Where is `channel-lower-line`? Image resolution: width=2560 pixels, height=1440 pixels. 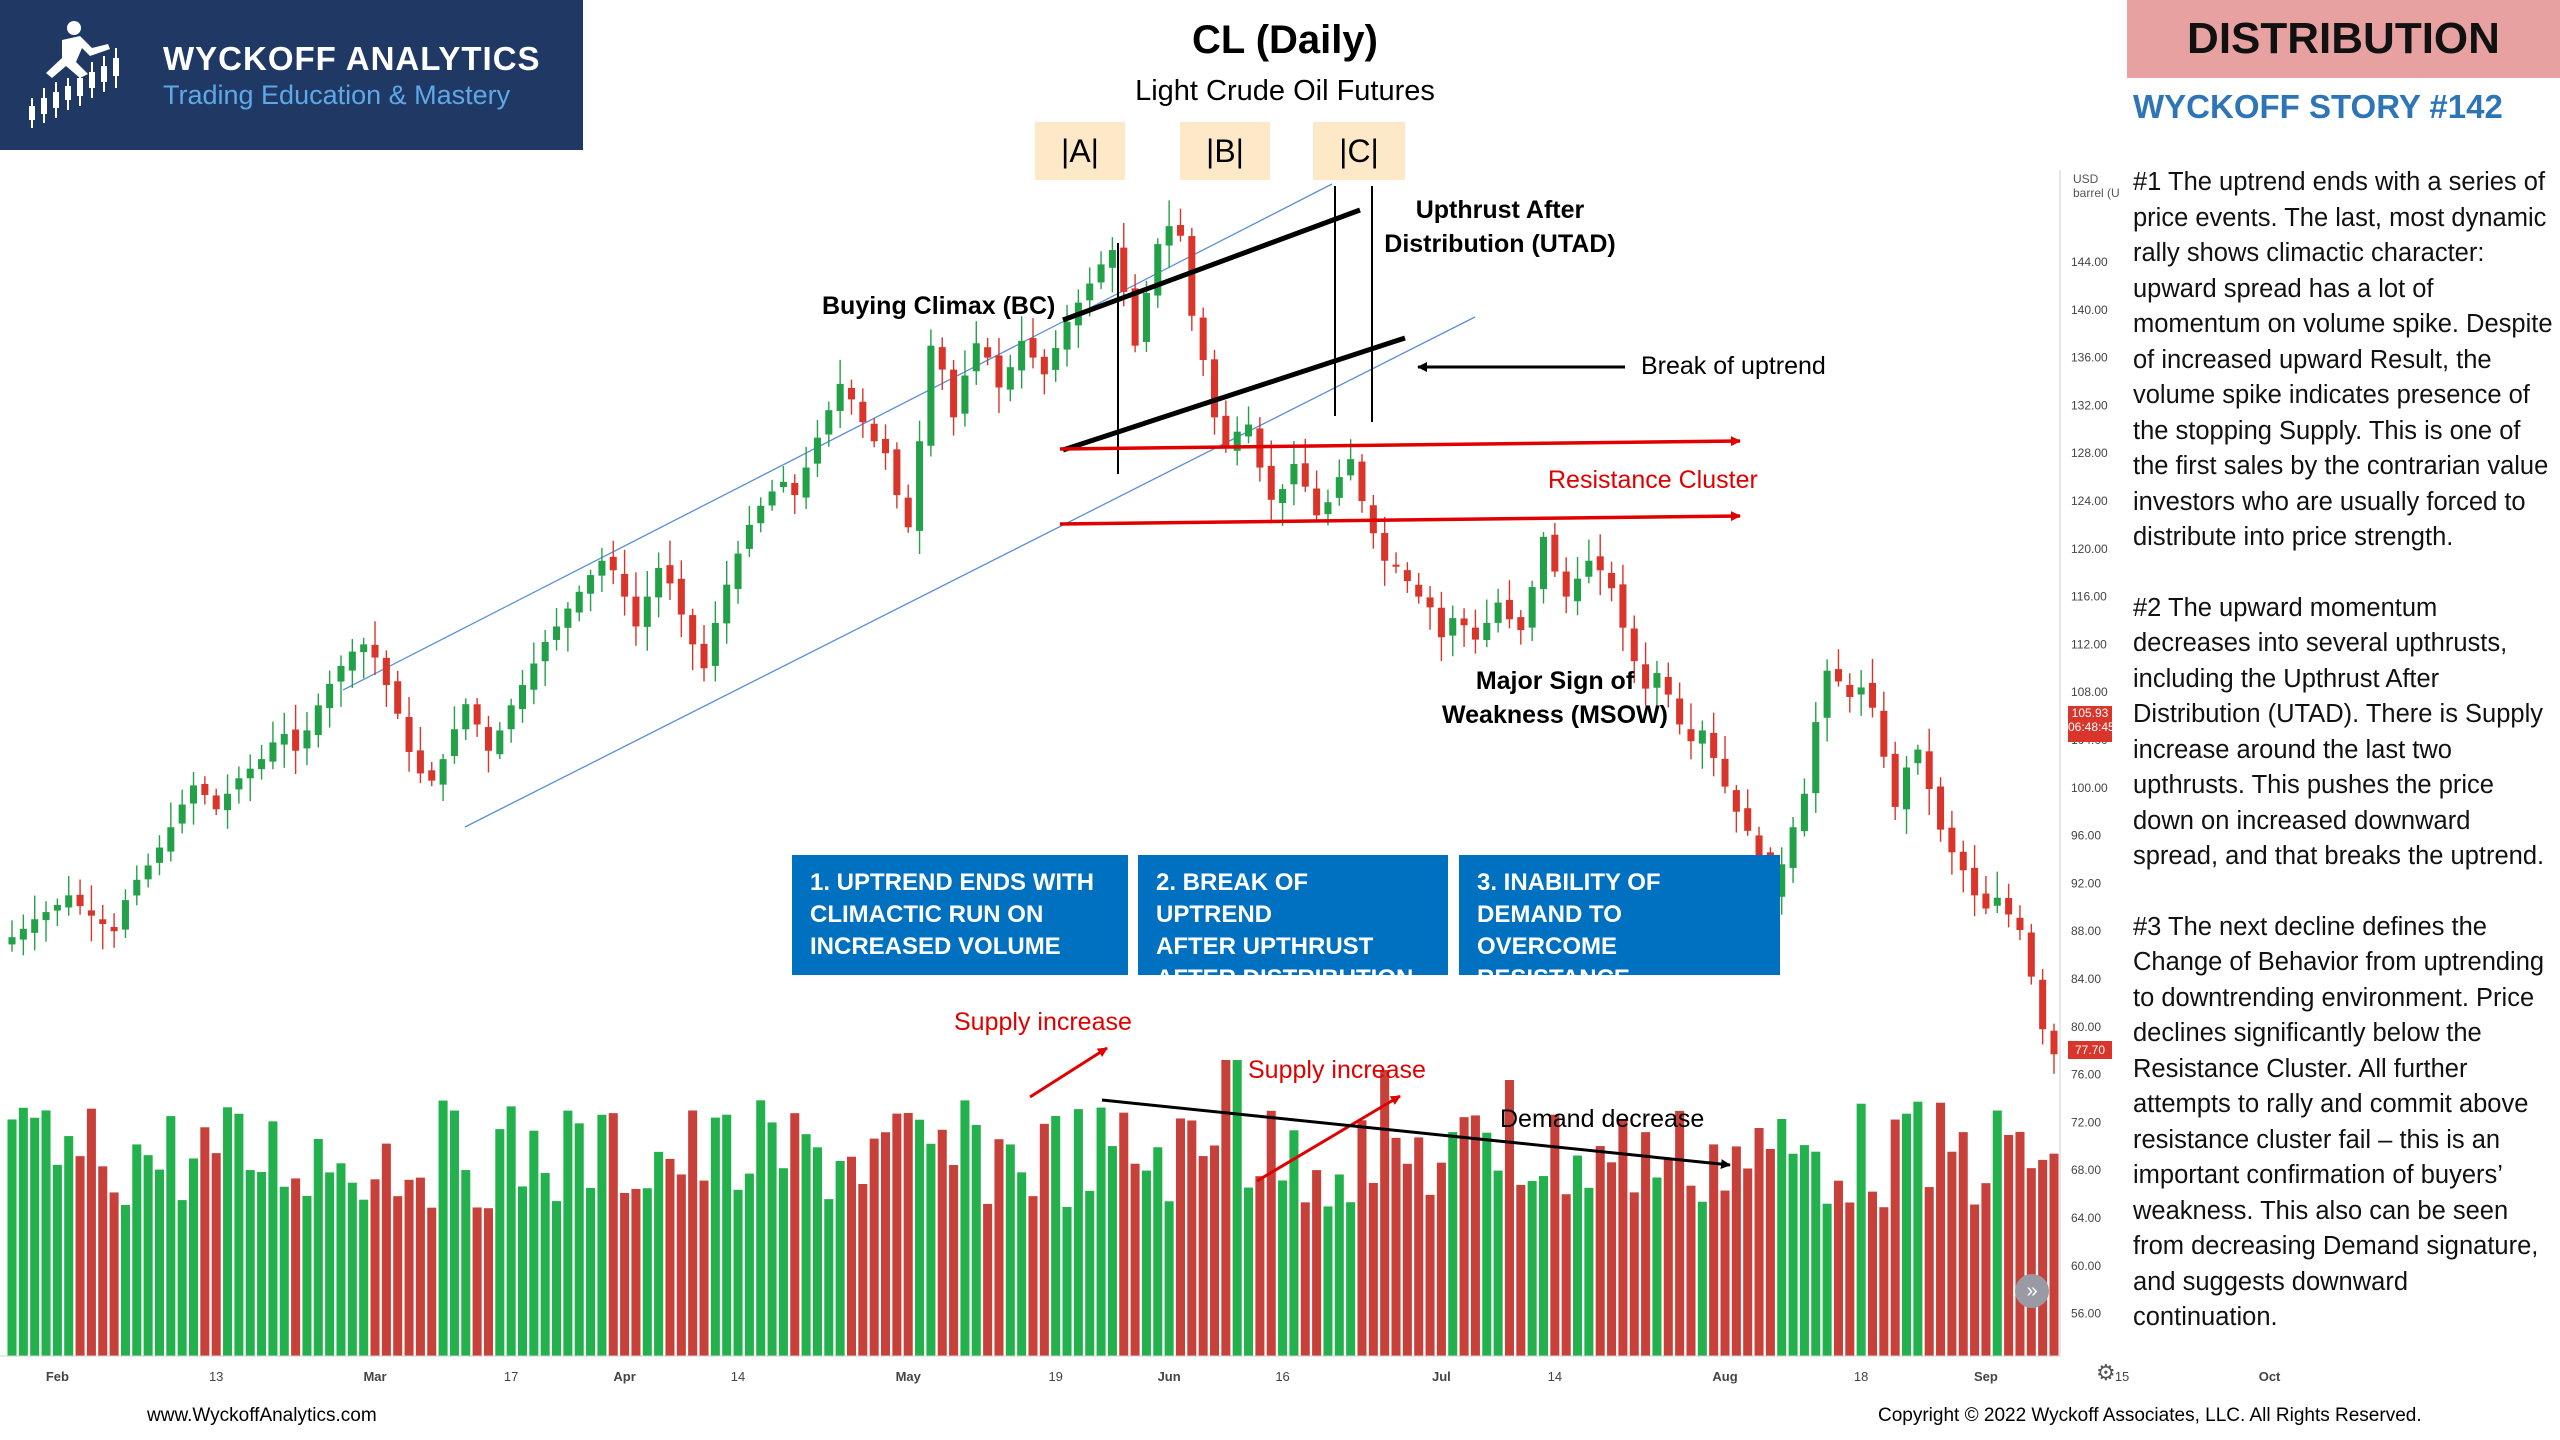 channel-lower-line is located at coordinates (970, 572).